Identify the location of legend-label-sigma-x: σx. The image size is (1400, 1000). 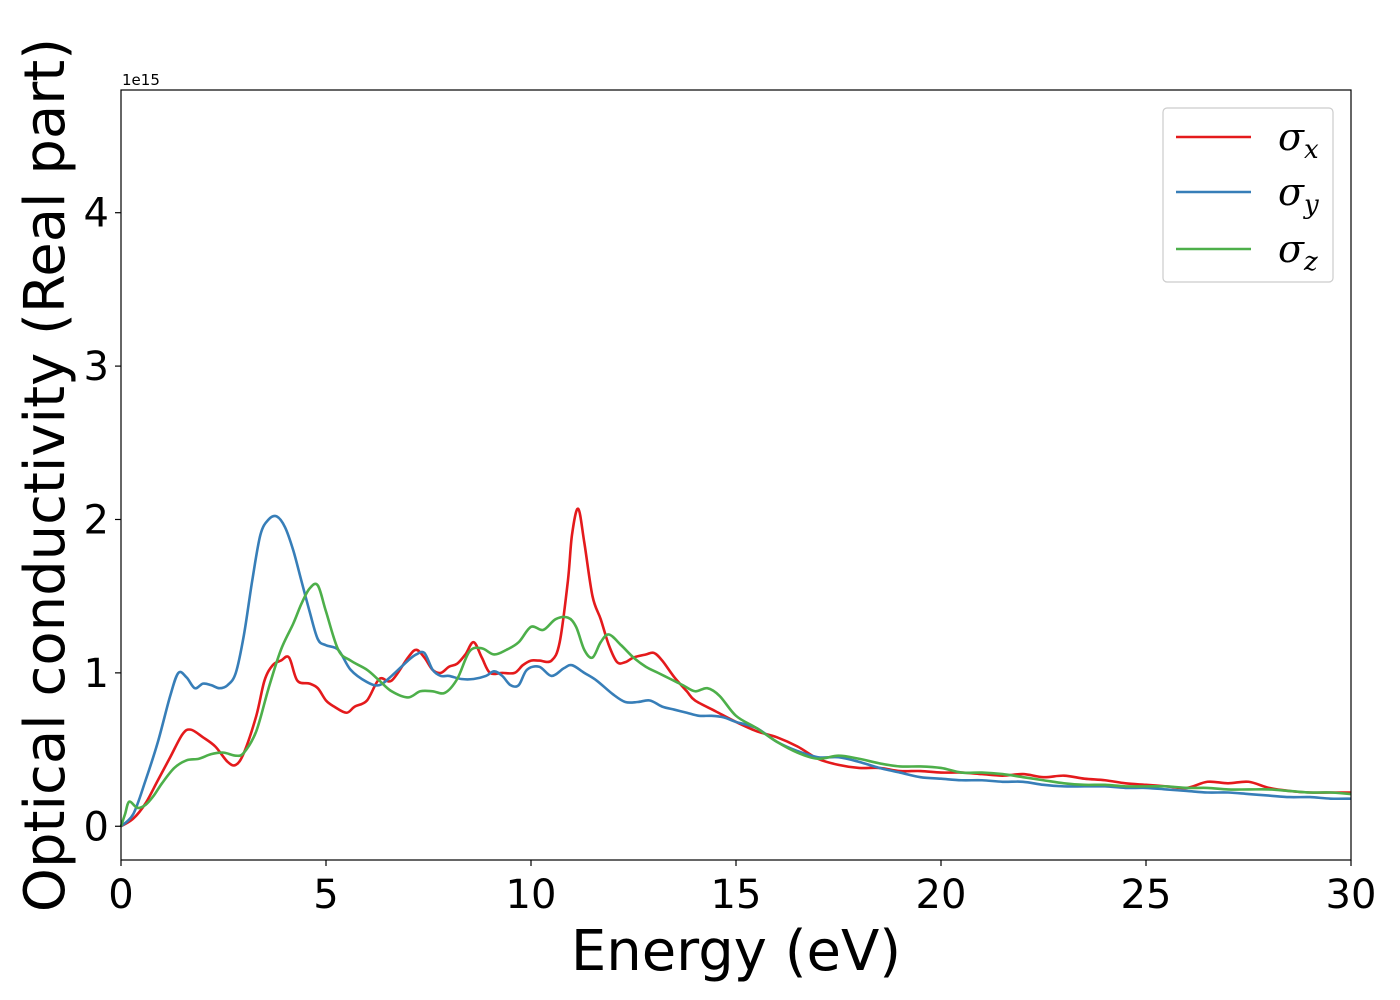
(1298, 140).